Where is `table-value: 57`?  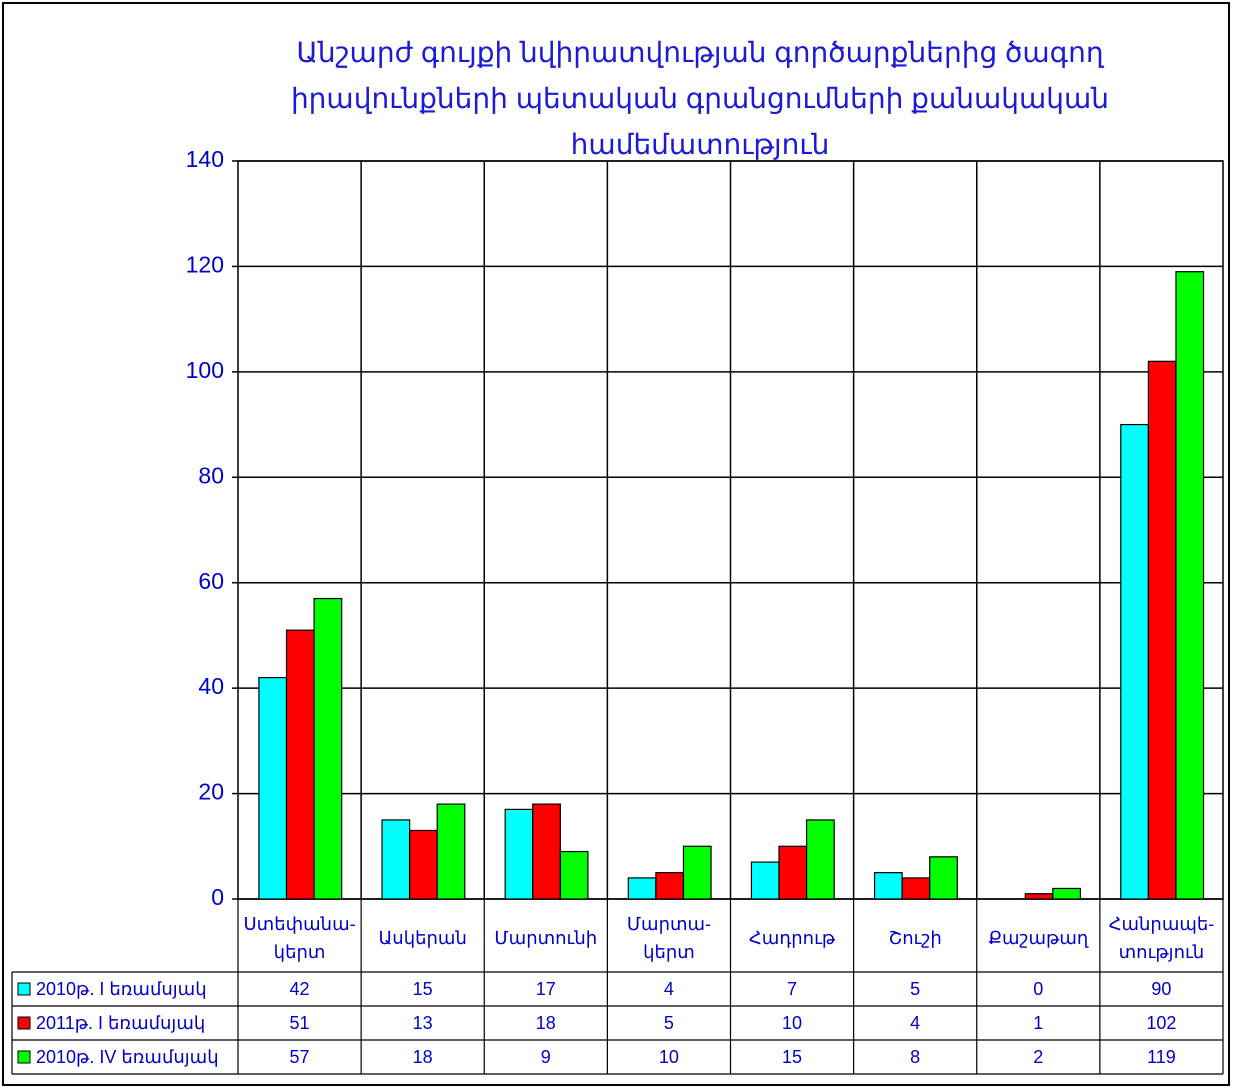
table-value: 57 is located at coordinates (300, 1057).